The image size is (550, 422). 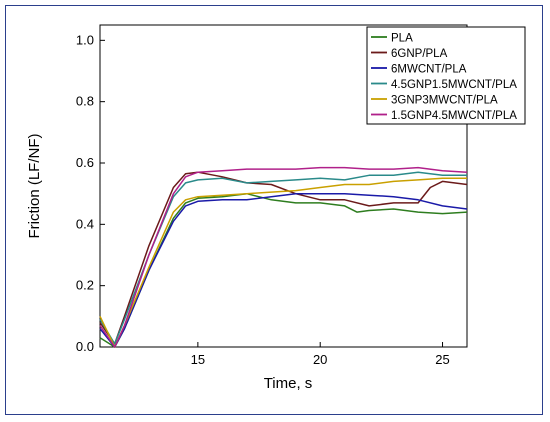 I want to click on x-tick-label-0: 15, so click(x=198, y=359).